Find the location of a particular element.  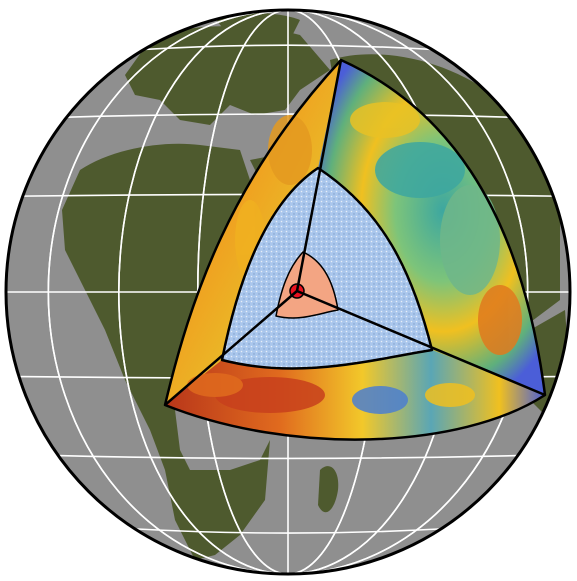

outer-core-sector is located at coordinates (327, 268).